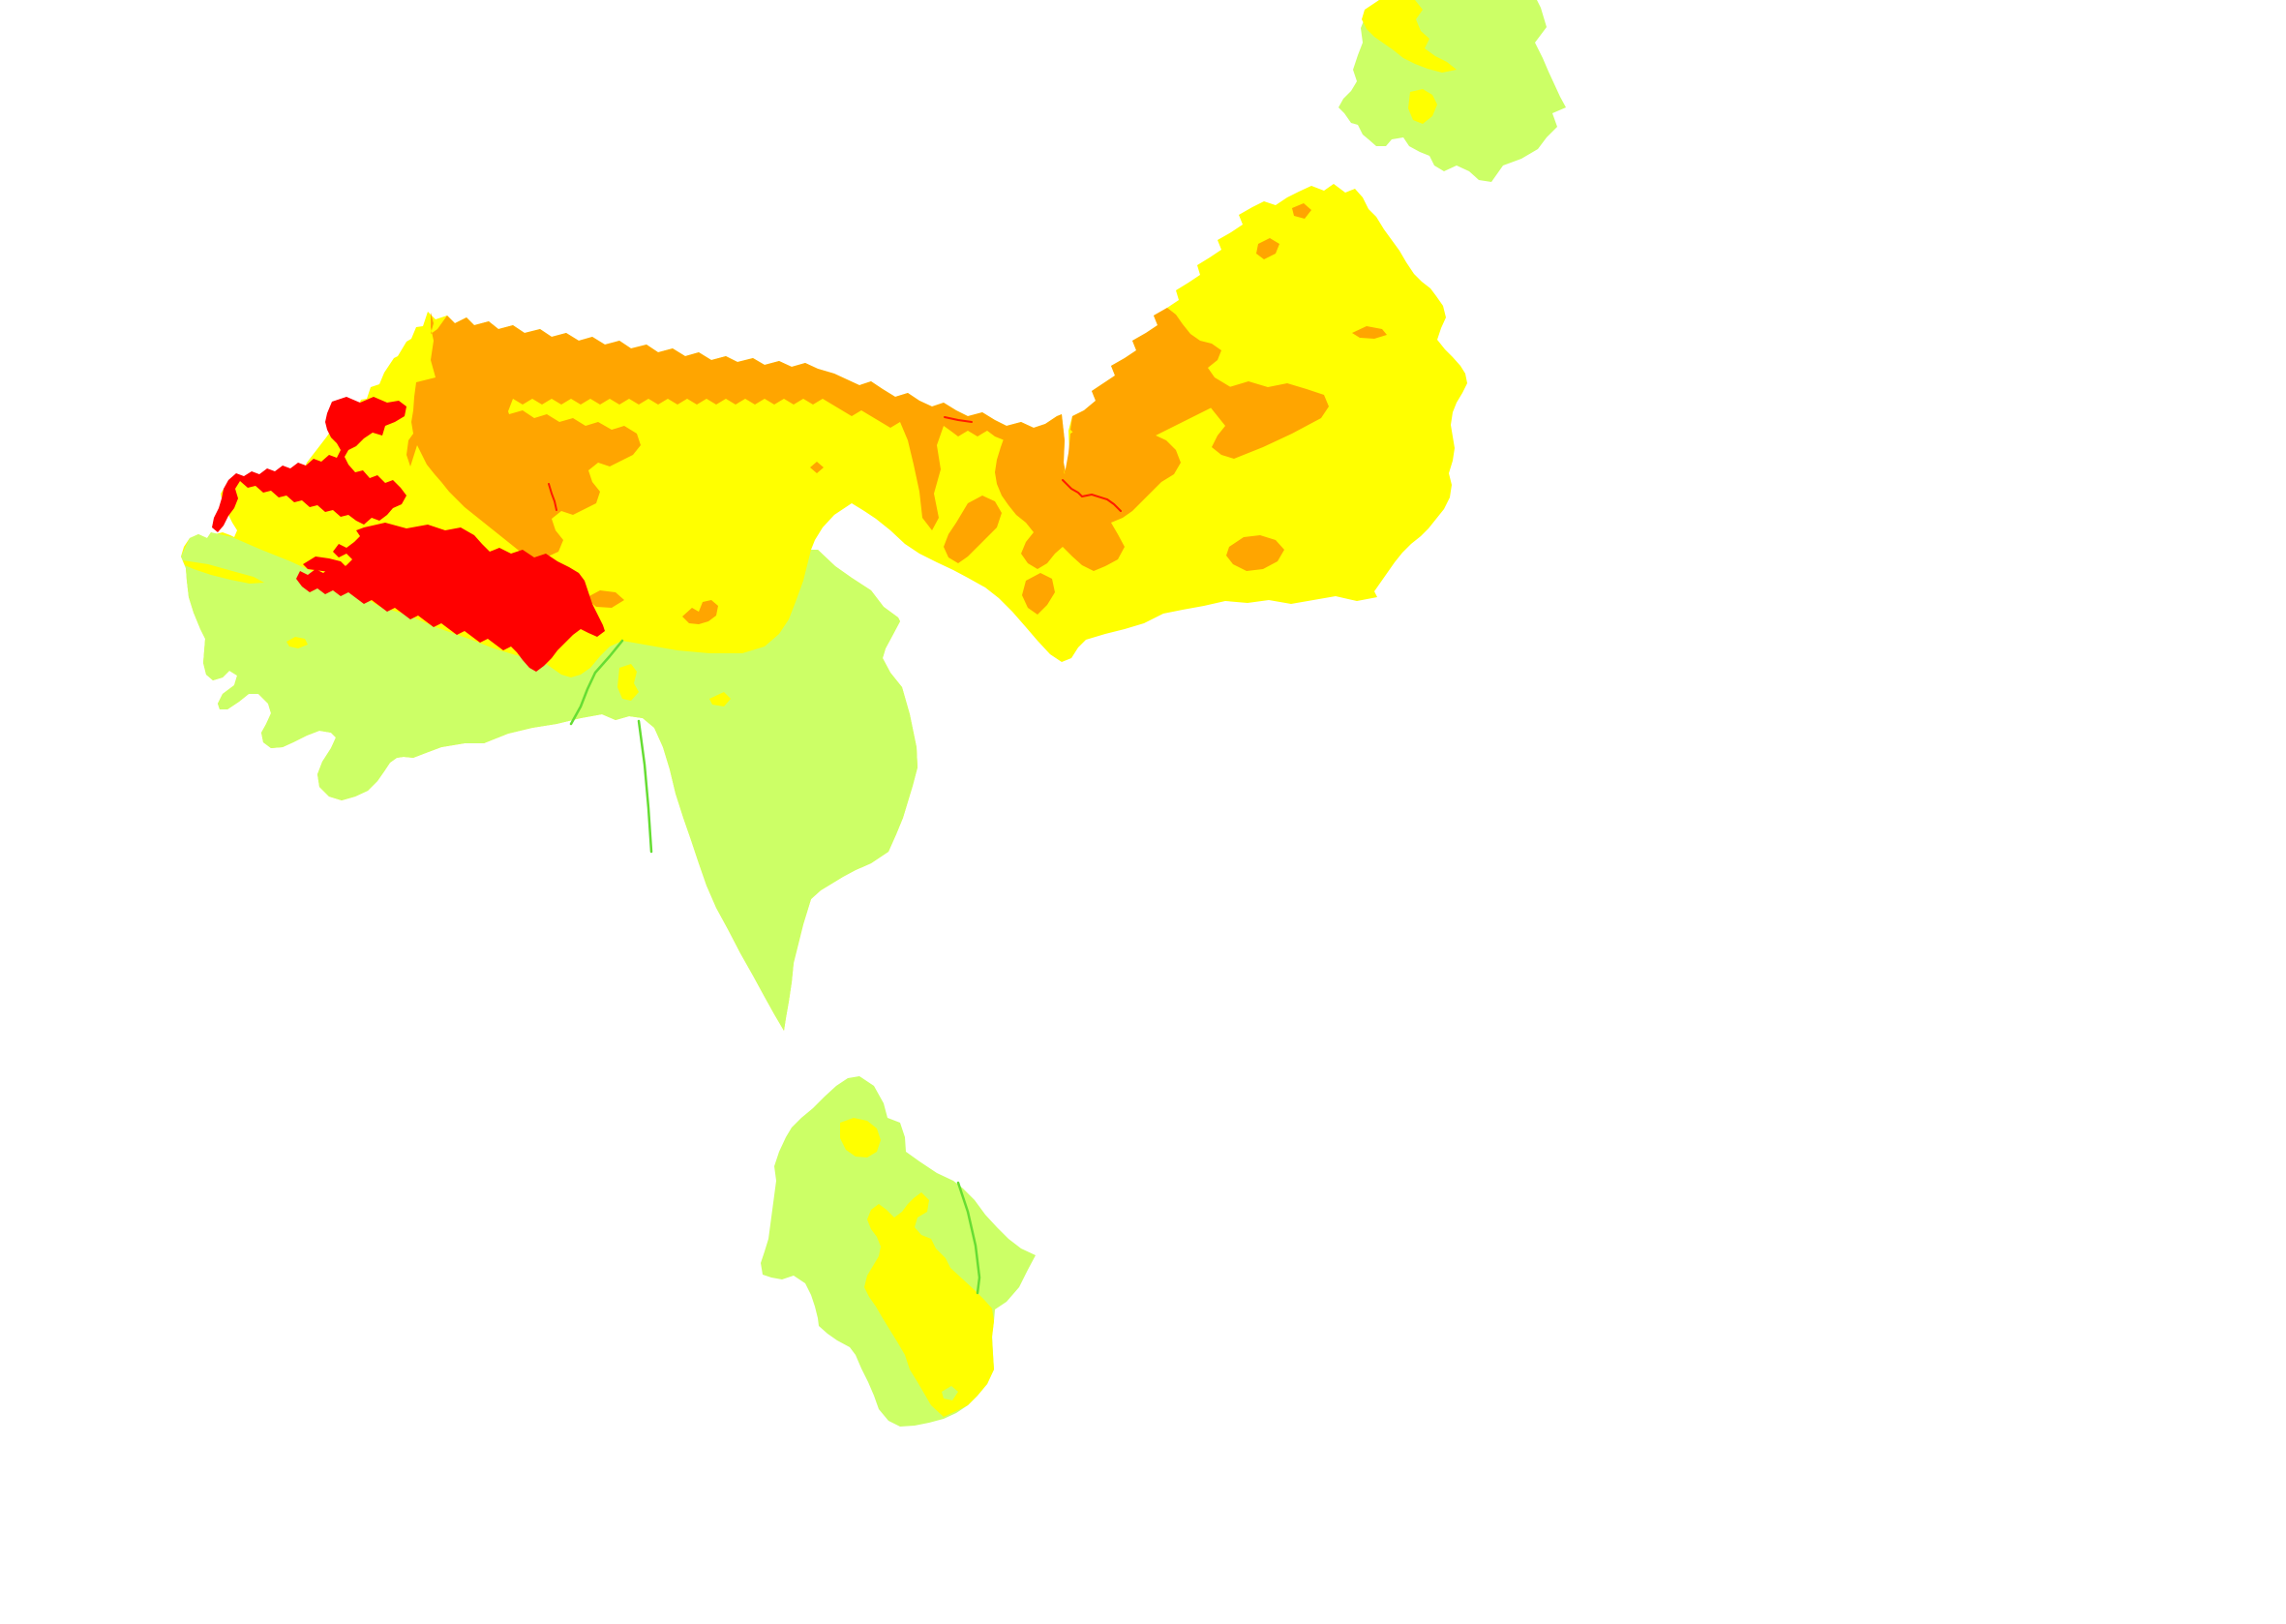 This screenshot has width=2286, height=1624. I want to click on region-island-yellow-north, so click(860, 1138).